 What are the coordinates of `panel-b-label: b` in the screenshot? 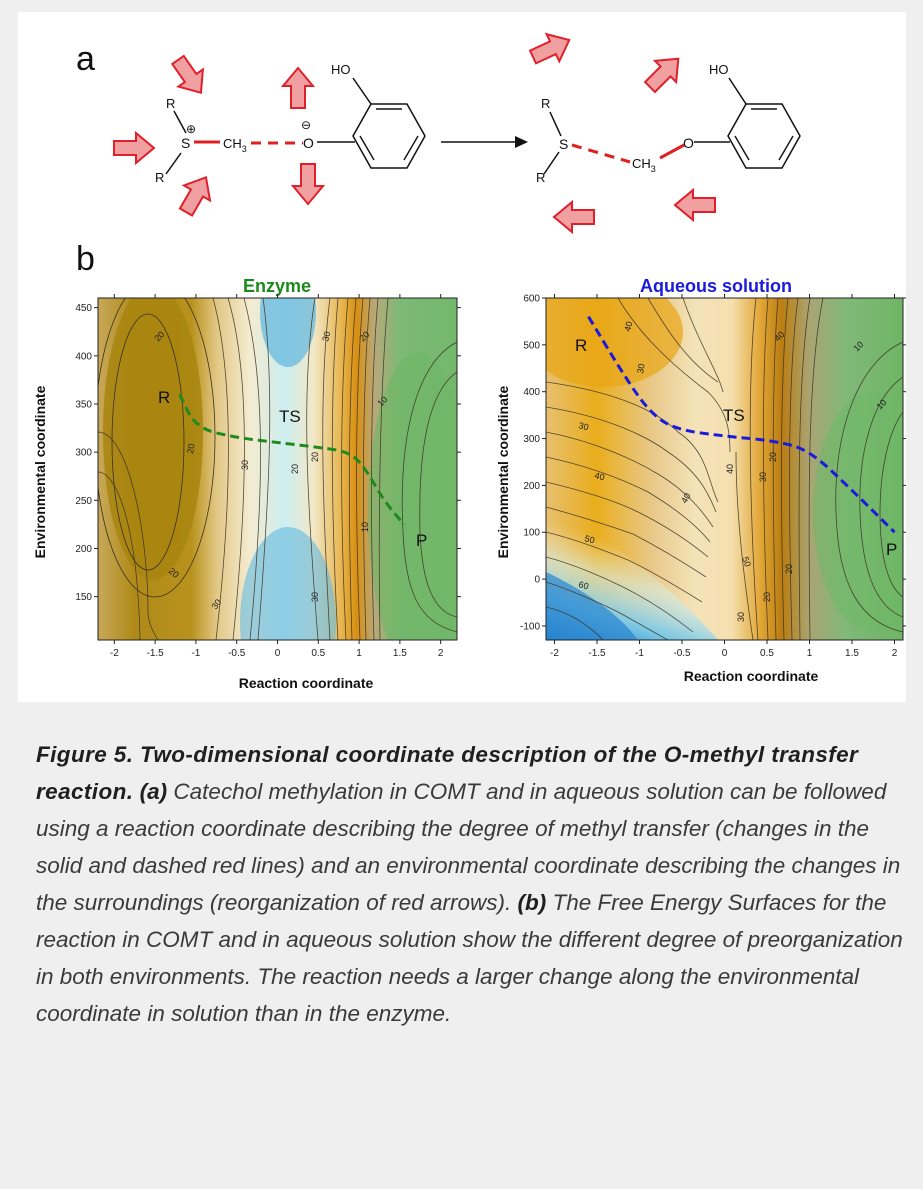 It's located at (85, 259).